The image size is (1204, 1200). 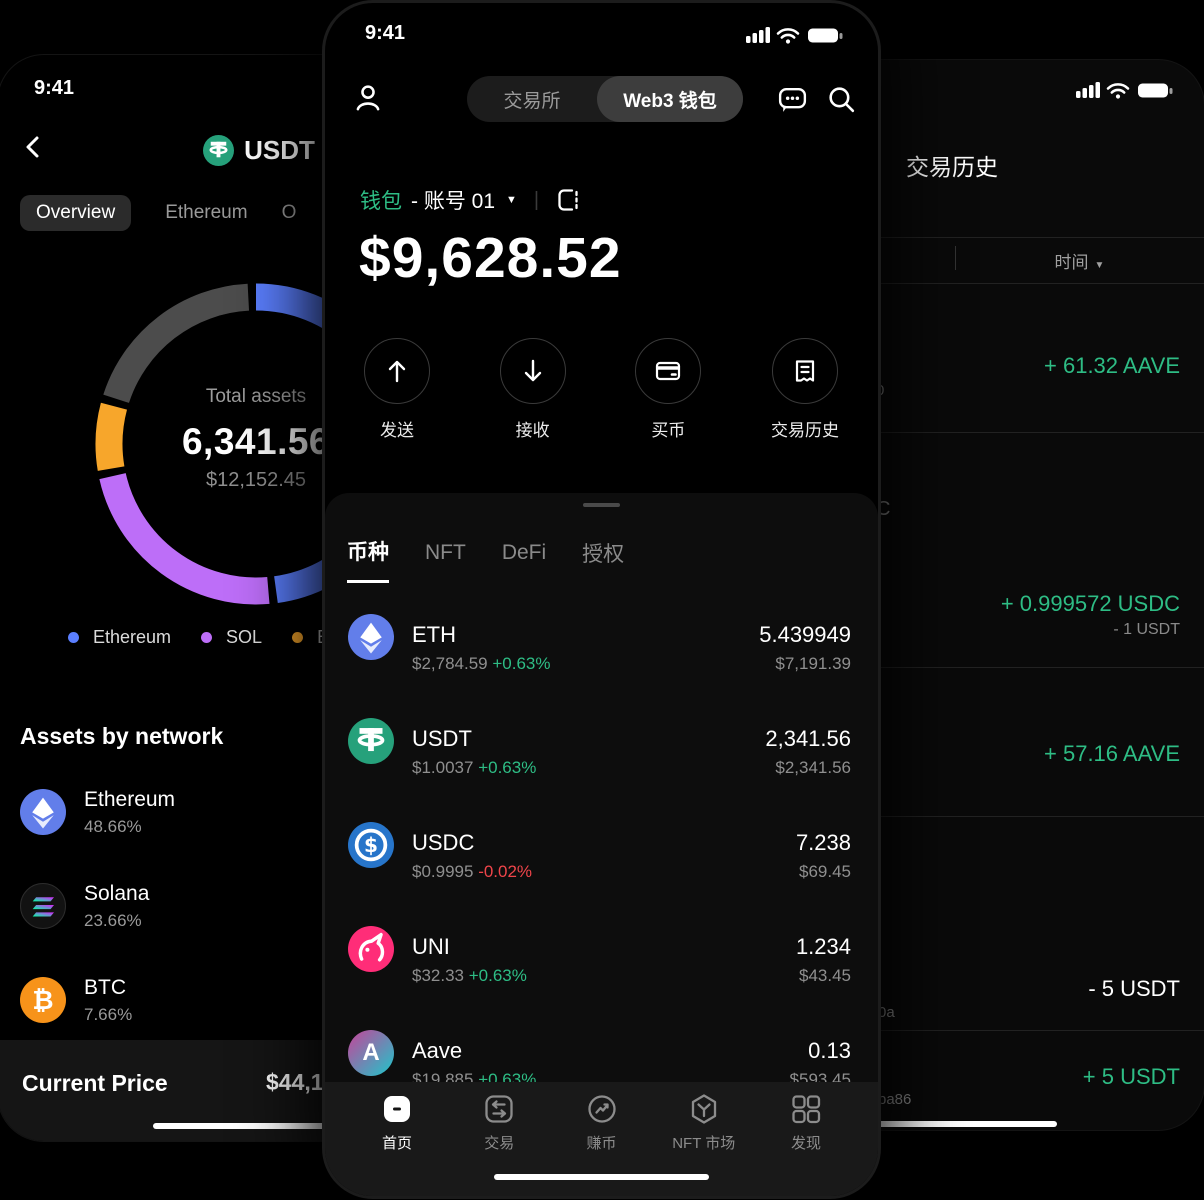 What do you see at coordinates (805, 389) in the screenshot?
I see `history-button: 交易历史` at bounding box center [805, 389].